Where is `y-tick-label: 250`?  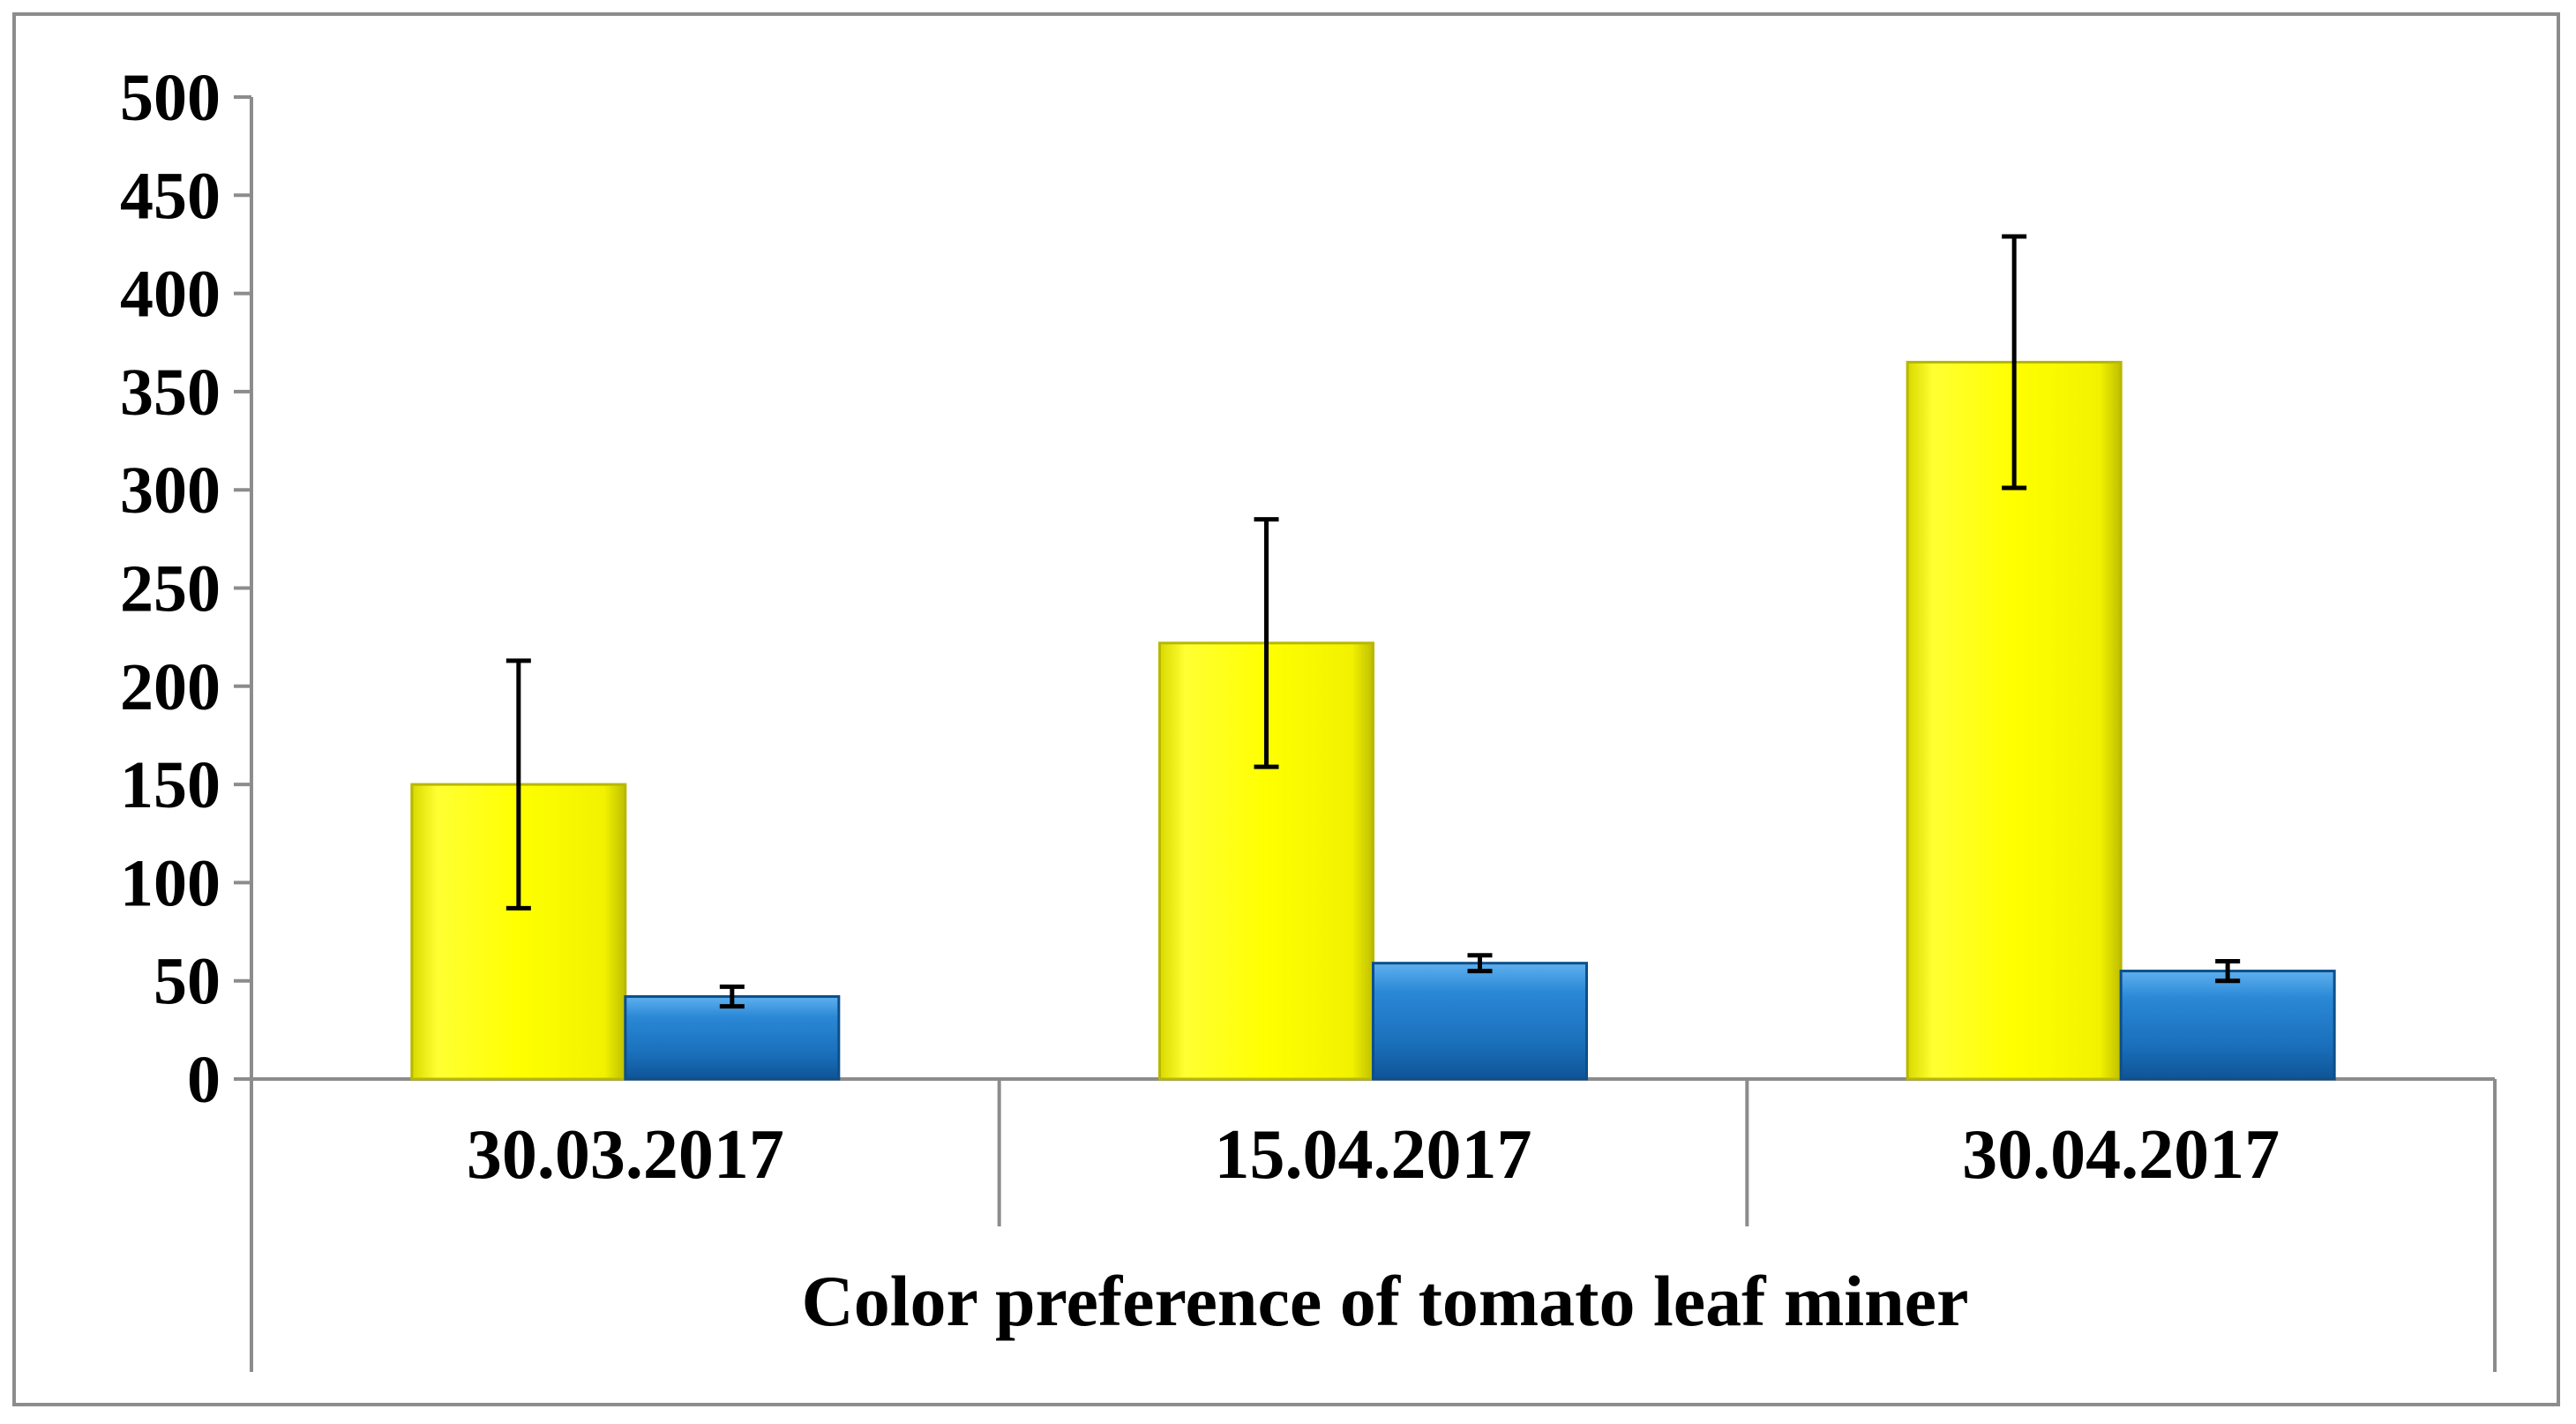 y-tick-label: 250 is located at coordinates (171, 589).